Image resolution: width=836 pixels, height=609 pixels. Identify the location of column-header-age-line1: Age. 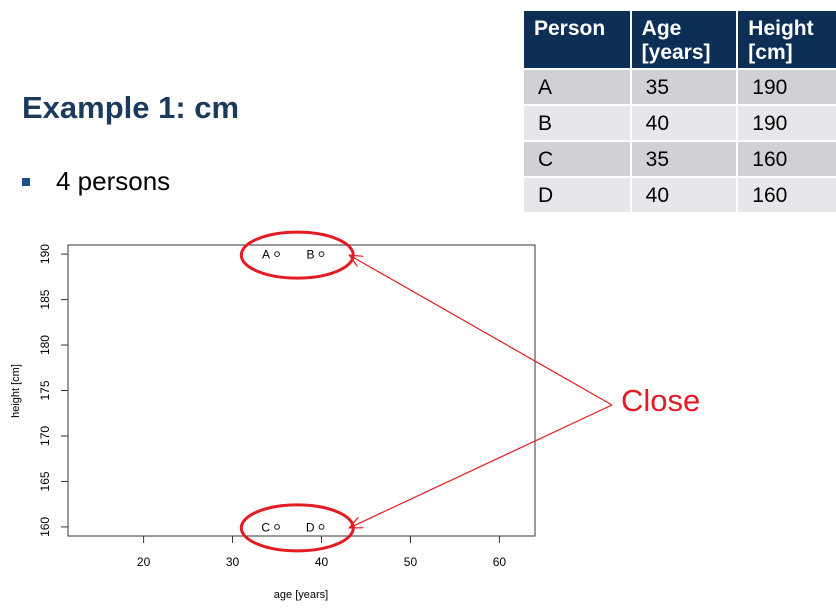
(661, 28).